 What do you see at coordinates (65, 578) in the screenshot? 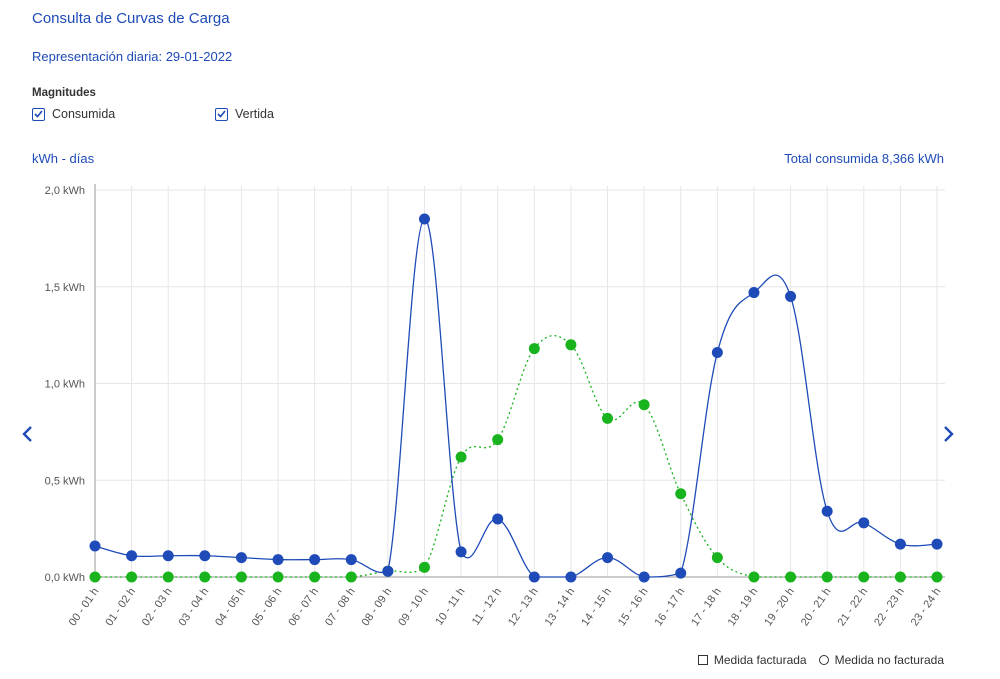
I see `y-tick-label: 0,0 kWh` at bounding box center [65, 578].